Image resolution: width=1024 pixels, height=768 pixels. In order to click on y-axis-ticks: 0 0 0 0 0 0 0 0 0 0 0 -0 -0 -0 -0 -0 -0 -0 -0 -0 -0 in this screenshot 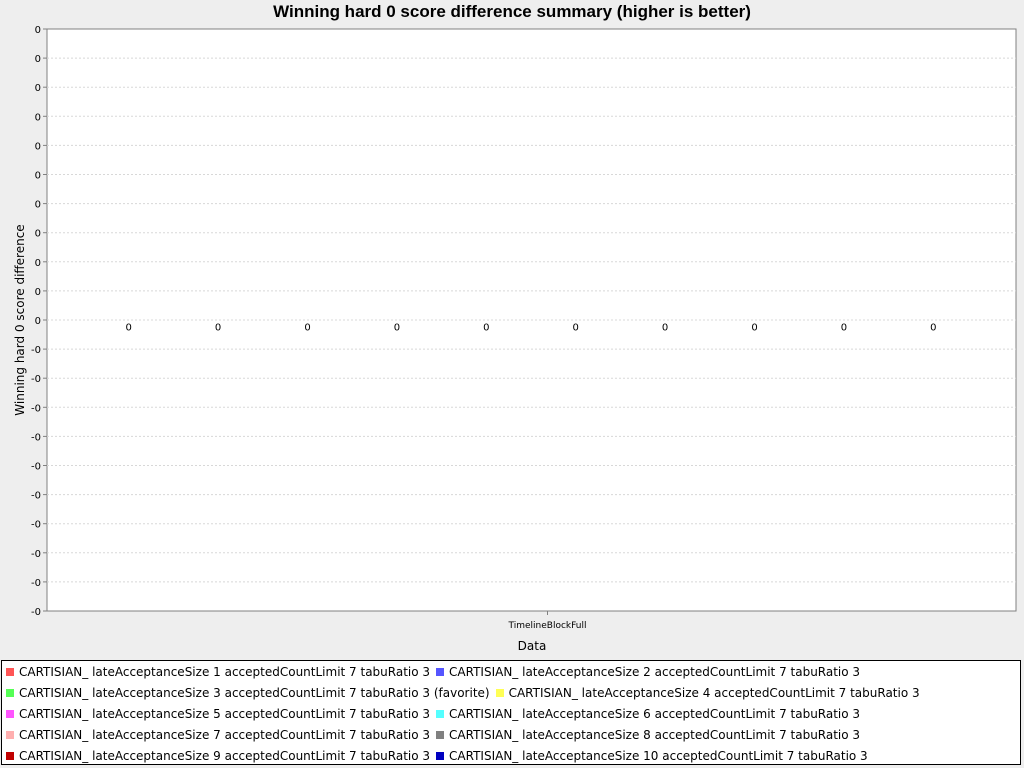, I will do `click(39, 321)`.